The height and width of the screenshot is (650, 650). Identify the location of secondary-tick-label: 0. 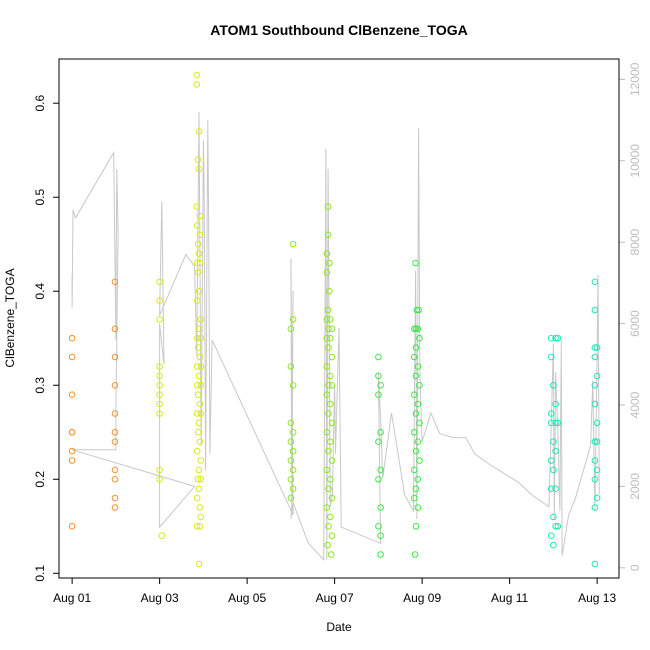
(635, 567).